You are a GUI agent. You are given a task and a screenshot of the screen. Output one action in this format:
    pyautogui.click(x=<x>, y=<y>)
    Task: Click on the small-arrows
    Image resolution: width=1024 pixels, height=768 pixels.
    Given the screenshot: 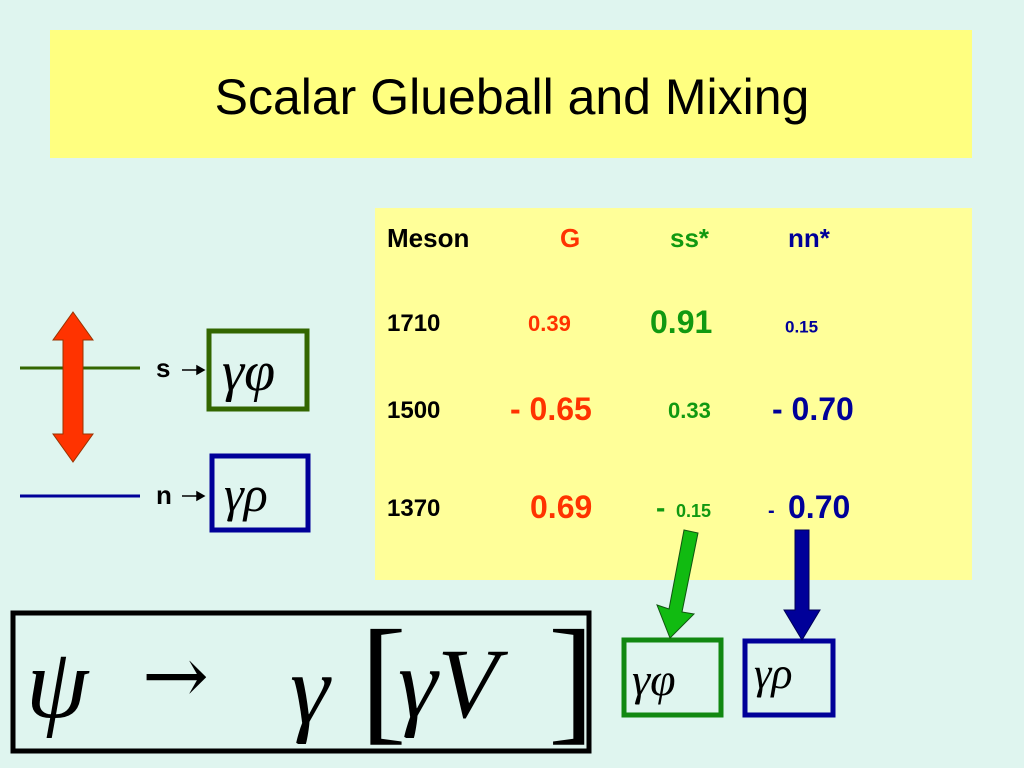 What is the action you would take?
    pyautogui.click(x=194, y=433)
    